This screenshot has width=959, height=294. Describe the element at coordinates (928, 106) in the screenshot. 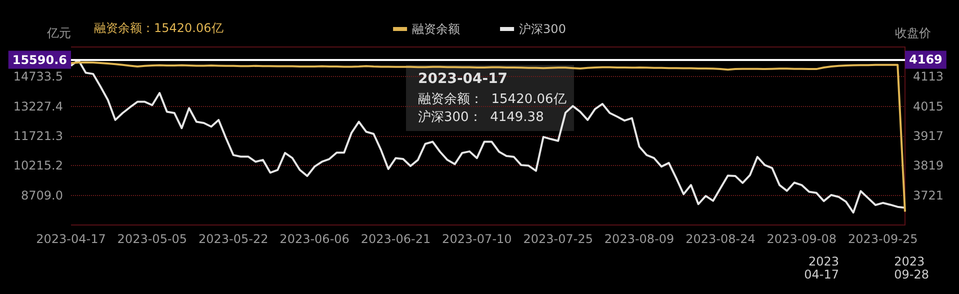

I see `y2-tick-label: 4015` at that location.